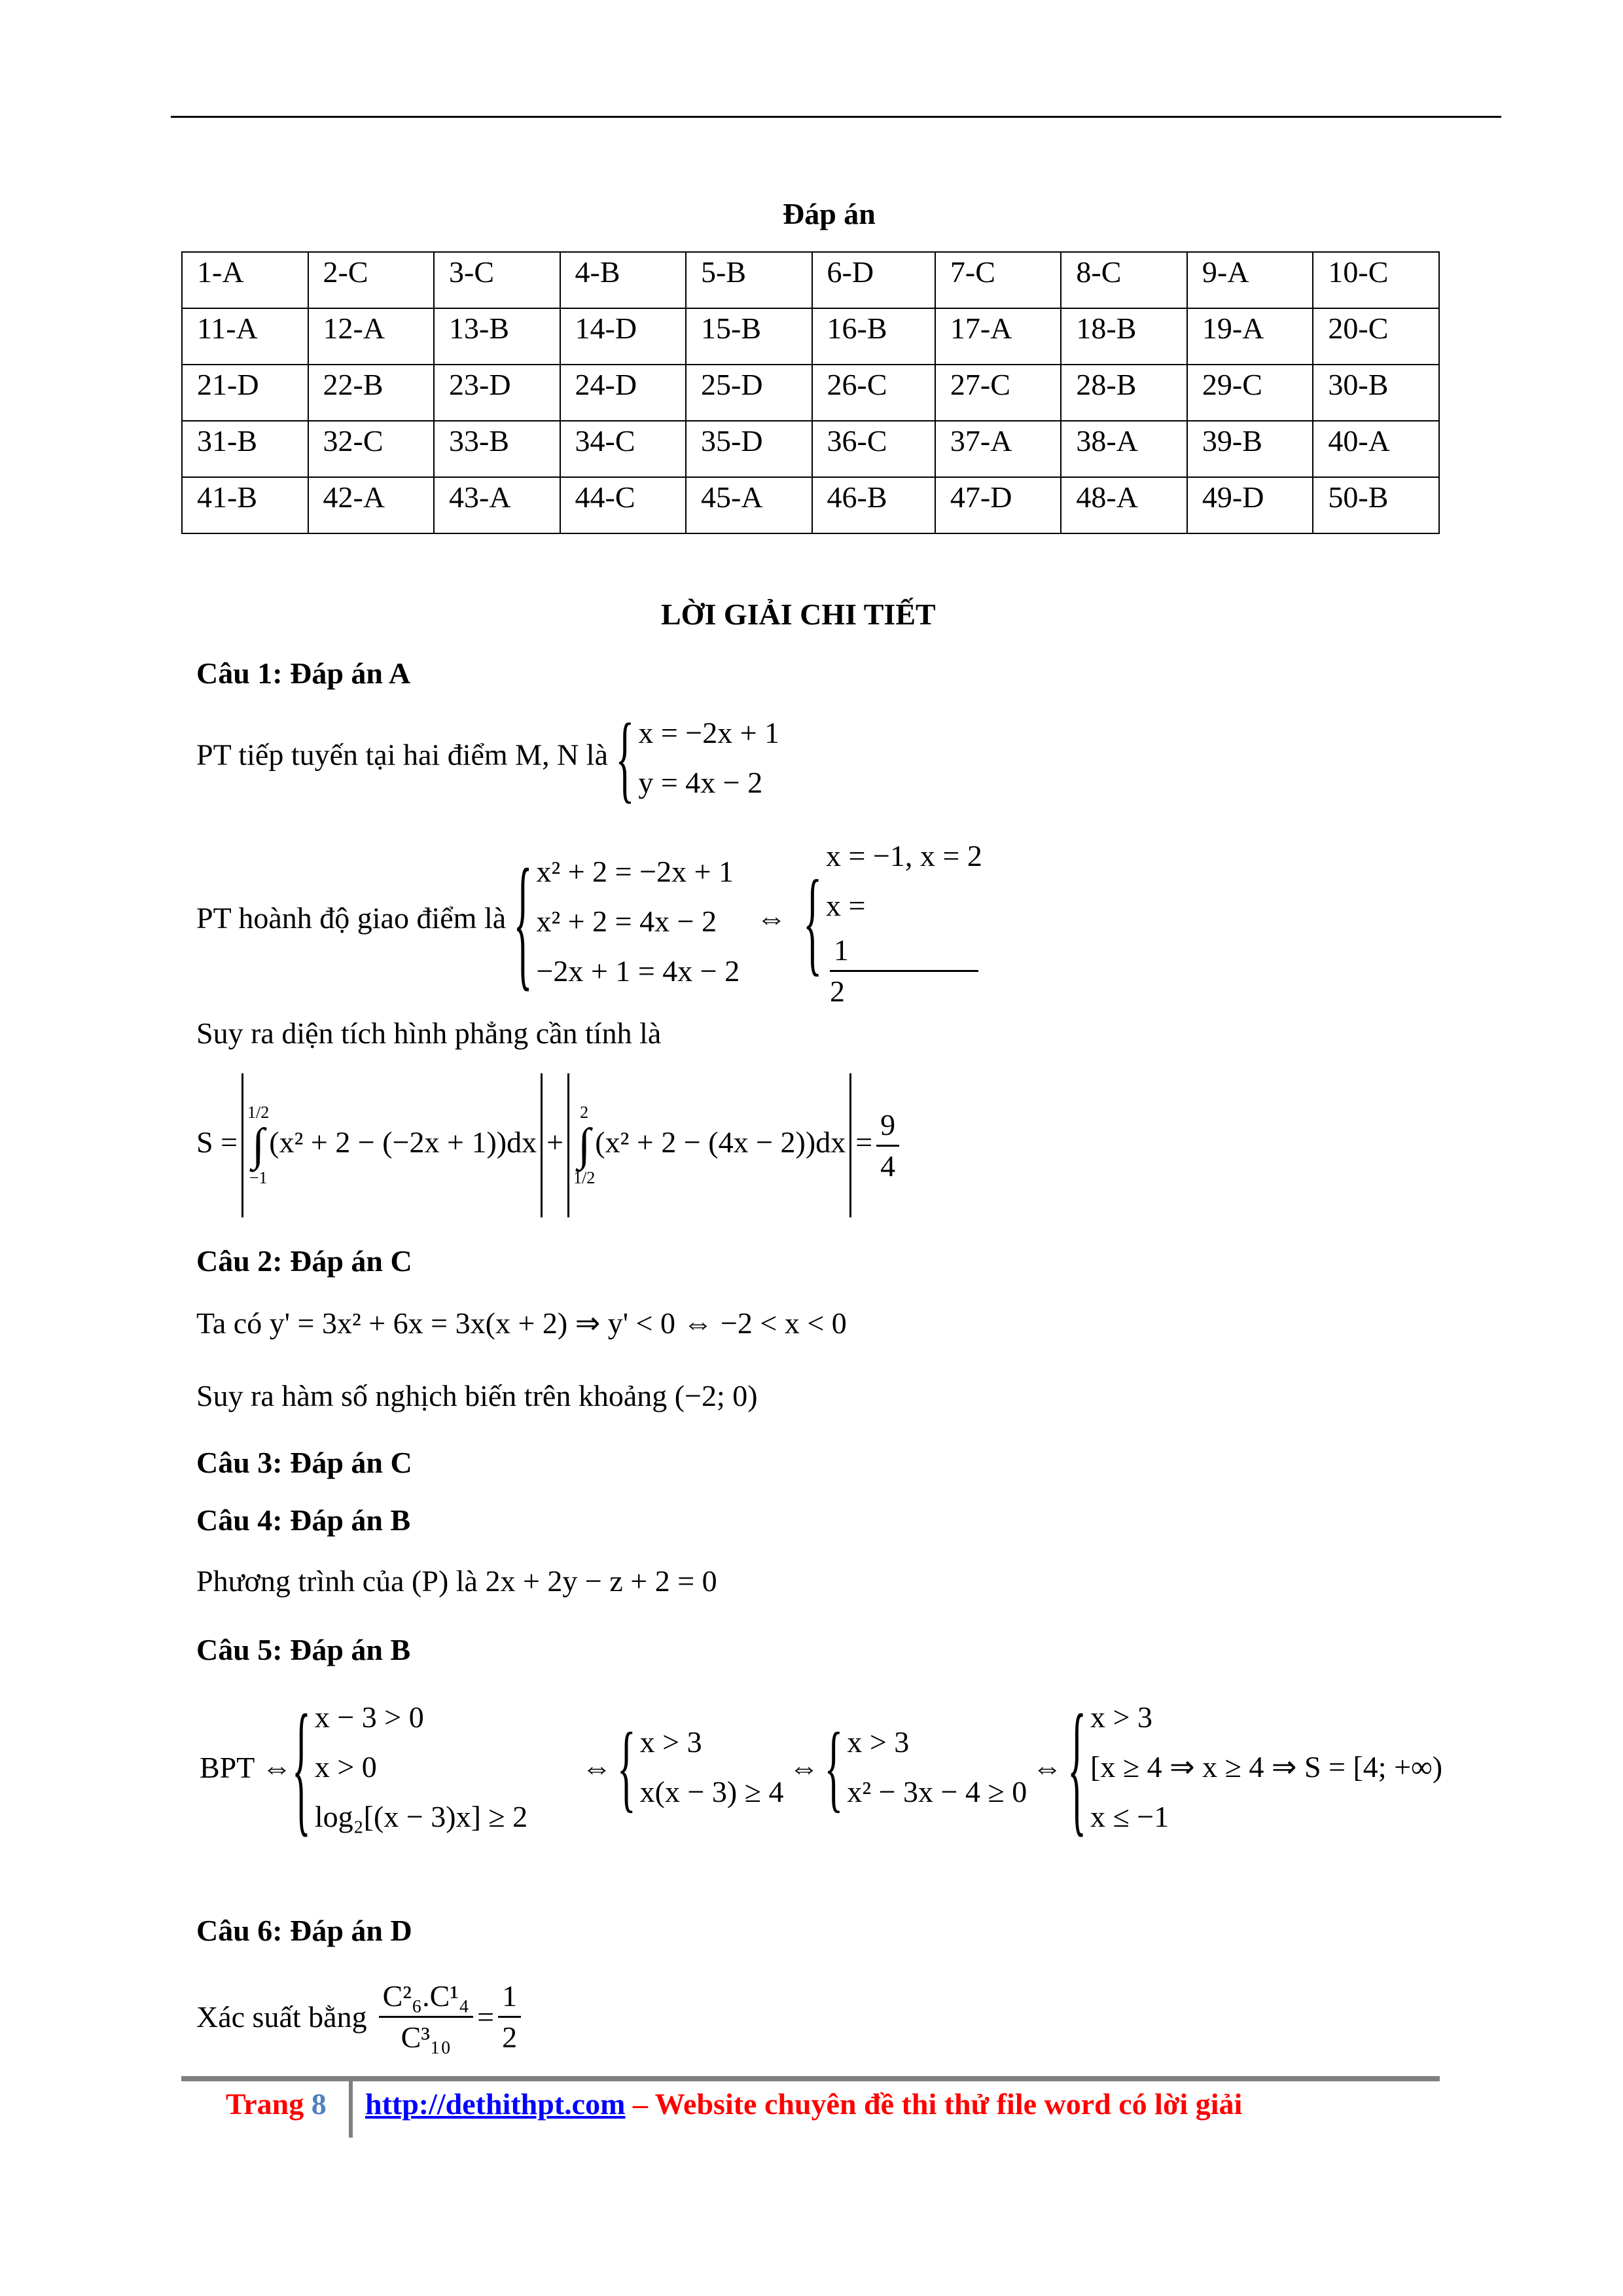 This screenshot has width=1623, height=2296. Describe the element at coordinates (245, 449) in the screenshot. I see `answer-cell: 31-B` at that location.